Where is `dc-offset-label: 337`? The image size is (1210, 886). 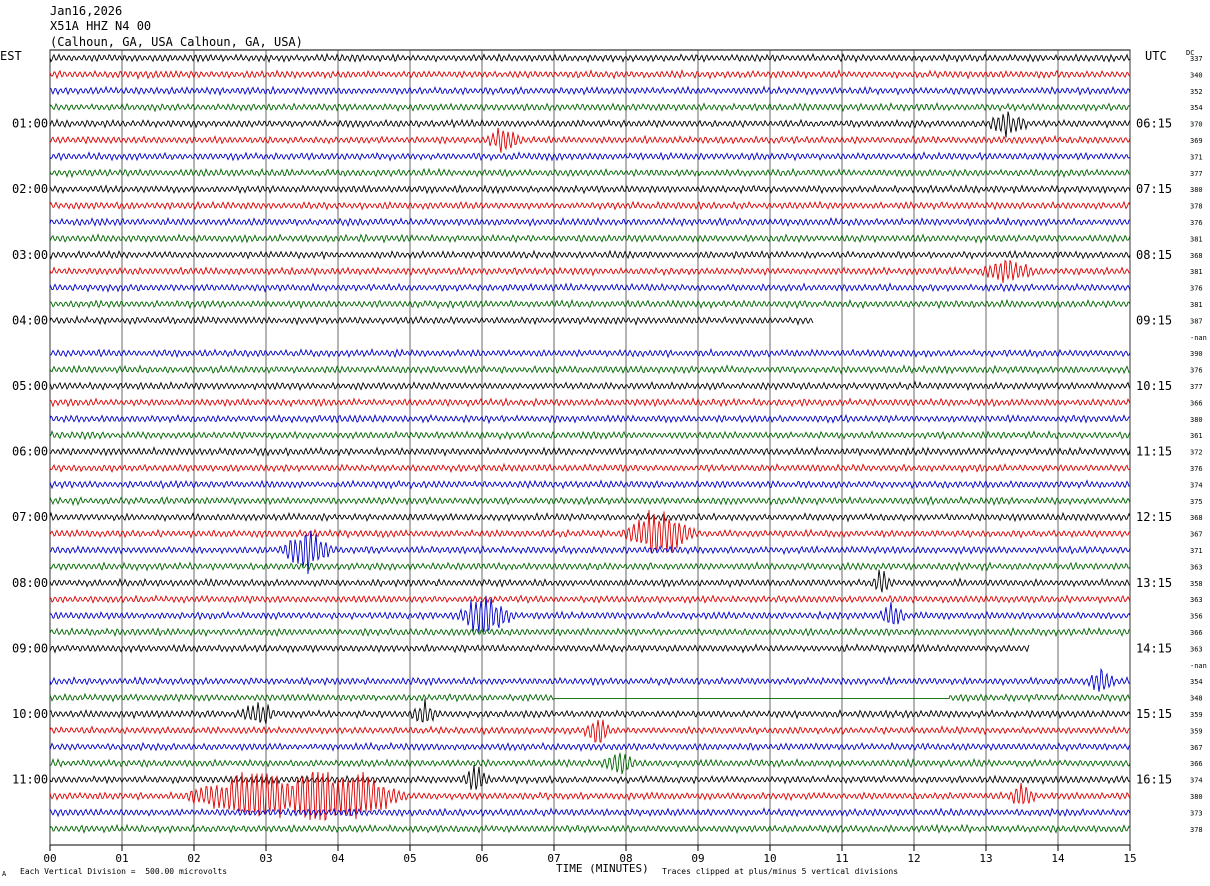
dc-offset-label: 337 is located at coordinates (1196, 59).